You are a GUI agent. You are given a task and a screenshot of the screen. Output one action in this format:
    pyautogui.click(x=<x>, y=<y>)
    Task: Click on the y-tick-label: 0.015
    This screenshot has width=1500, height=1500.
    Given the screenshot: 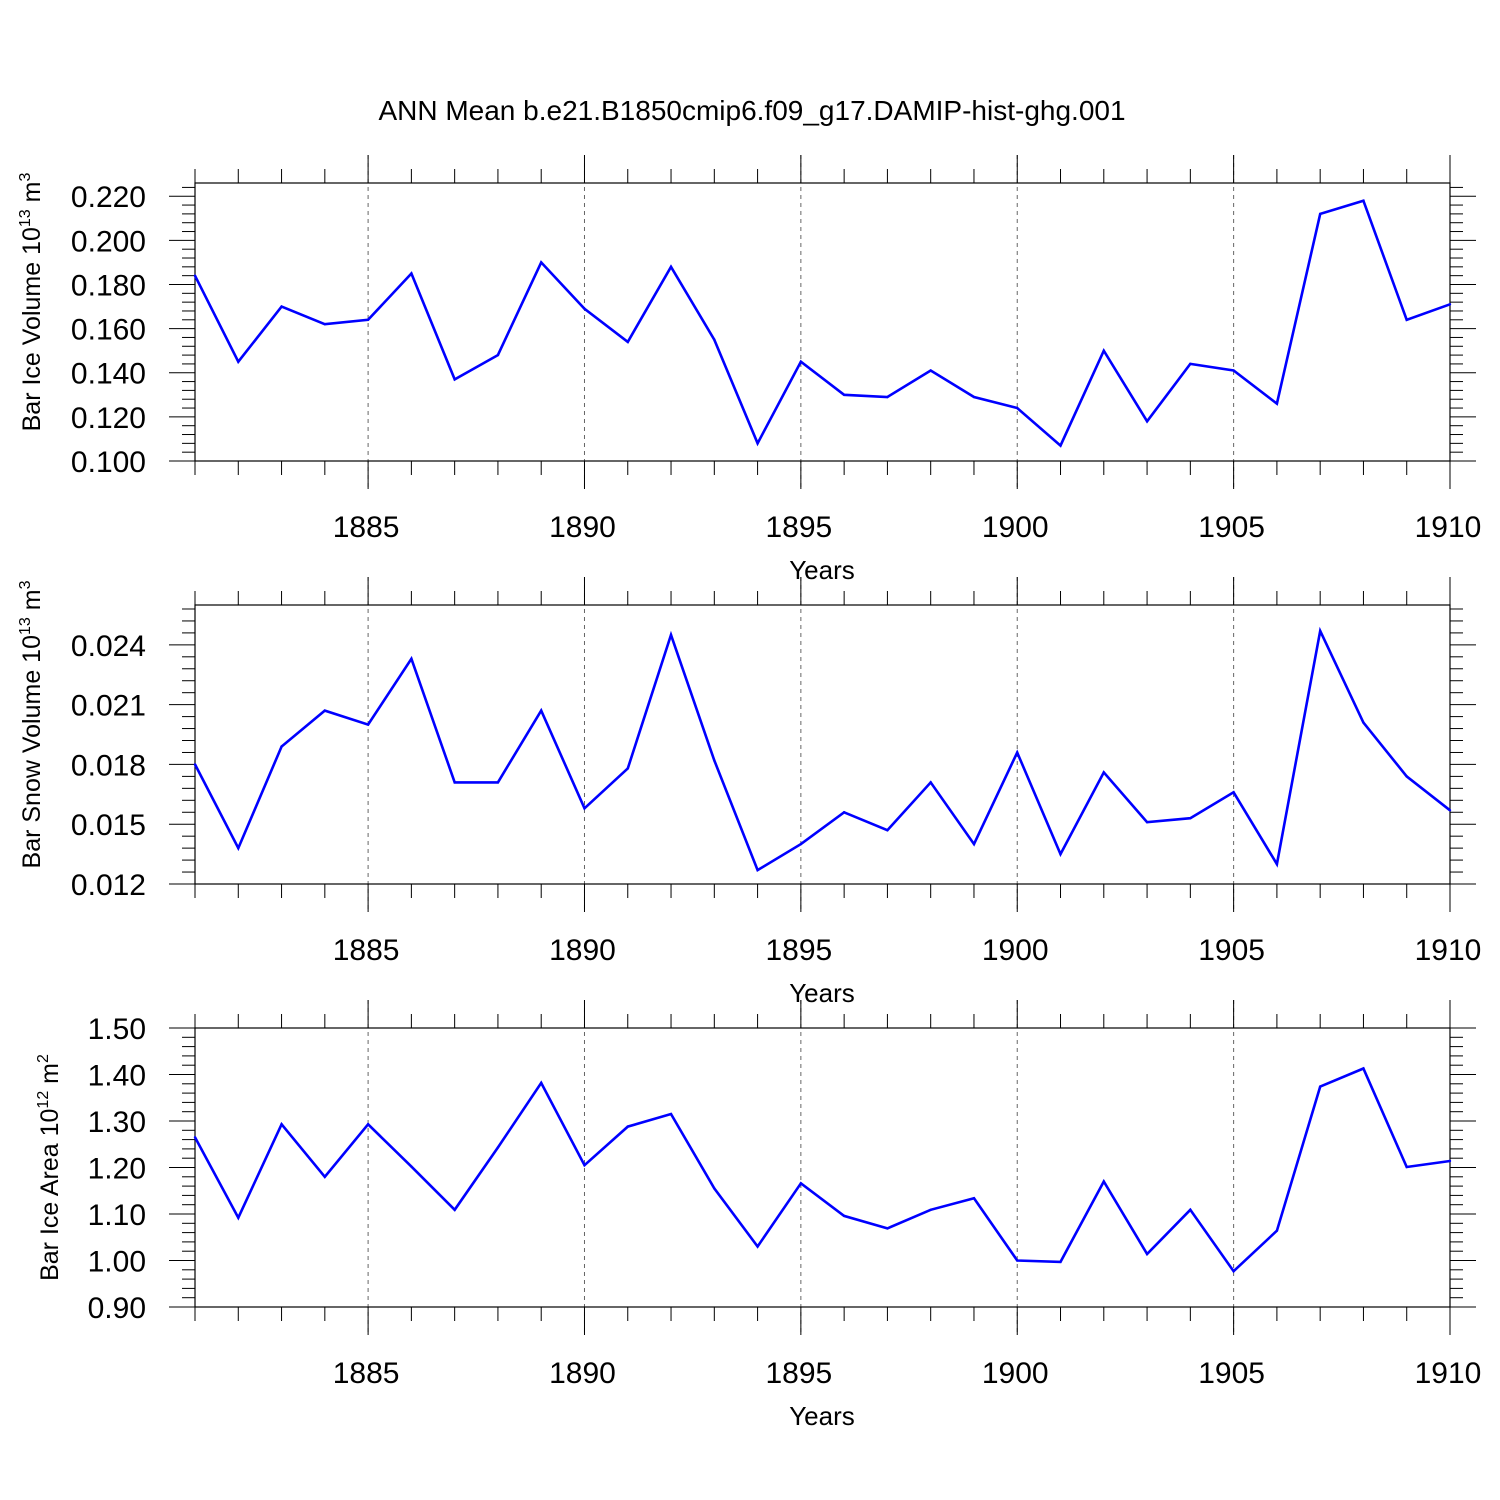 What is the action you would take?
    pyautogui.click(x=108, y=825)
    